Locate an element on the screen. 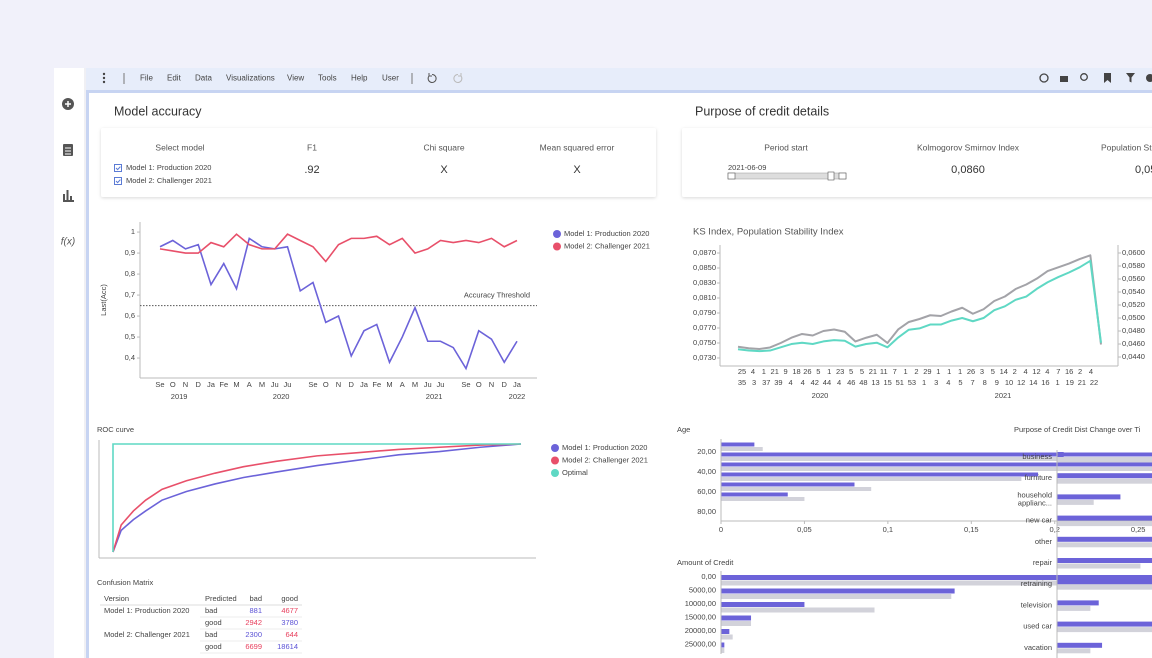 The width and height of the screenshot is (1152, 658). x-tick-label: 51 is located at coordinates (900, 382).